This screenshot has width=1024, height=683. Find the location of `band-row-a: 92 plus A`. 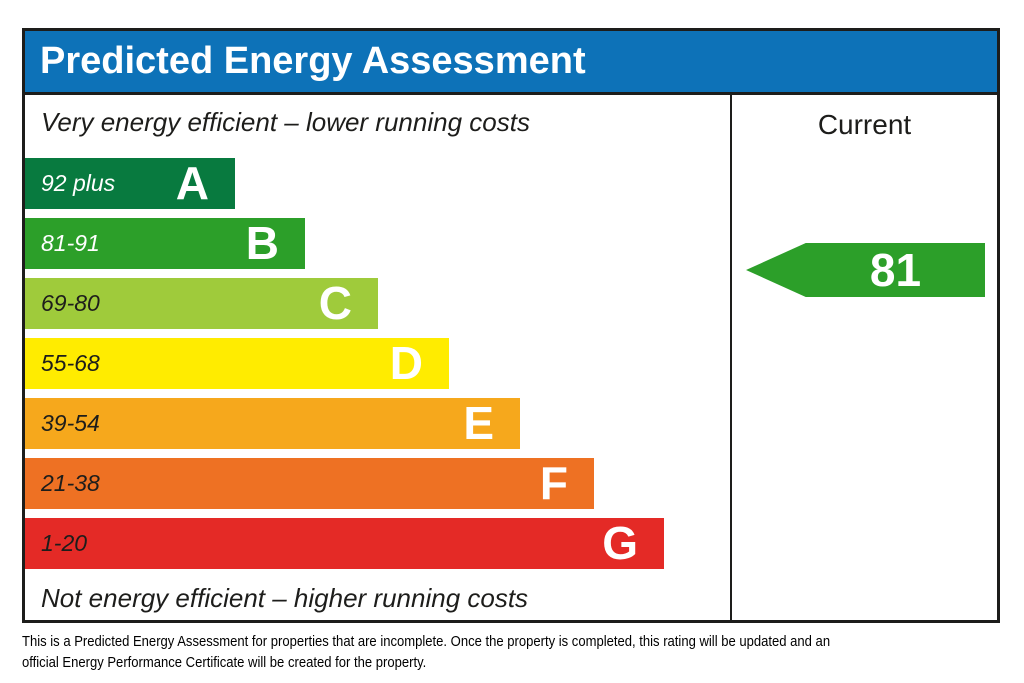

band-row-a: 92 plus A is located at coordinates (130, 183).